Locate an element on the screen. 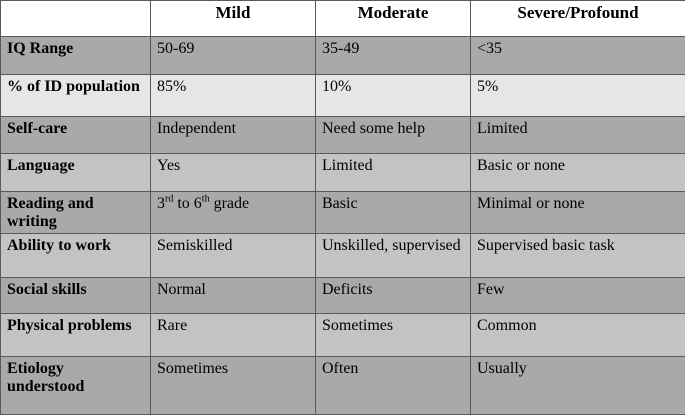 The height and width of the screenshot is (415, 685). cell-severe: Supervised basic task is located at coordinates (578, 256).